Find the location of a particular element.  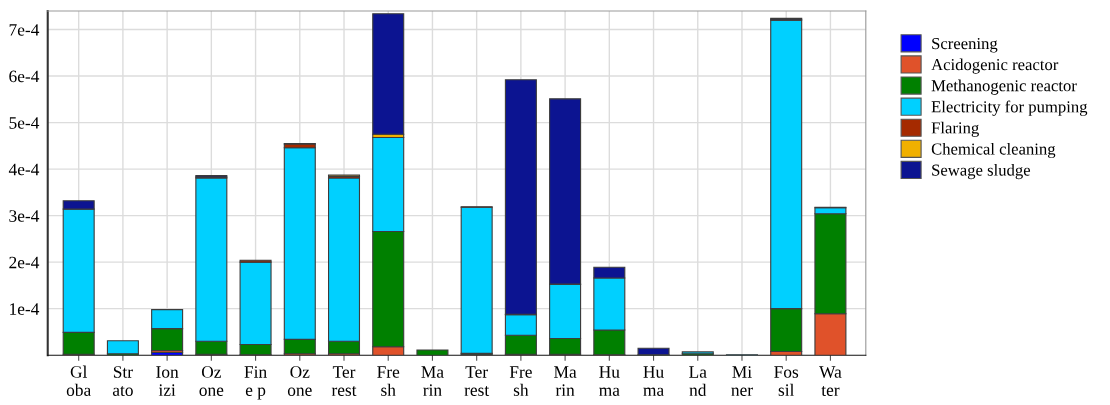

y-tick-label: 4e-4 is located at coordinates (24, 169).